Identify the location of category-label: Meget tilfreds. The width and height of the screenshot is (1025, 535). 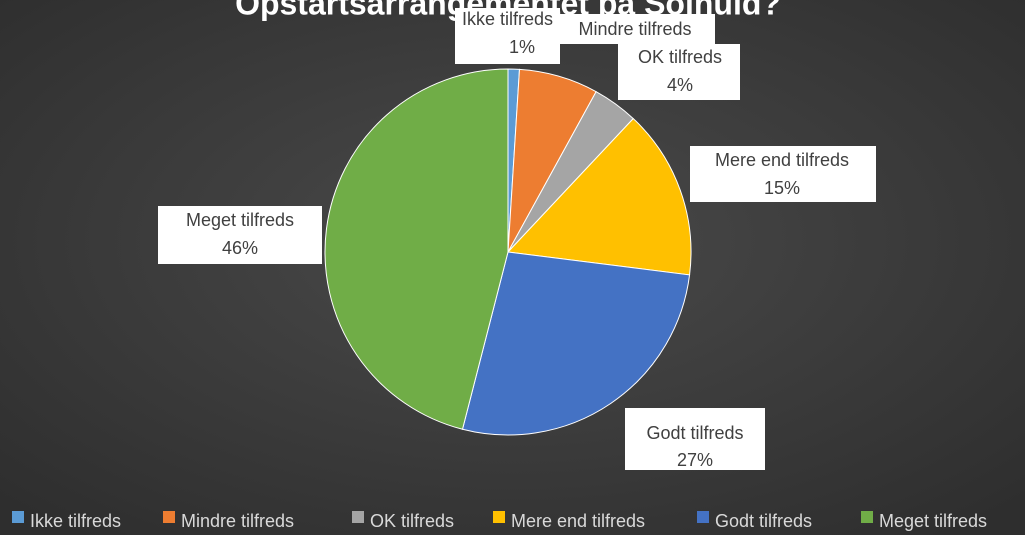
(240, 220).